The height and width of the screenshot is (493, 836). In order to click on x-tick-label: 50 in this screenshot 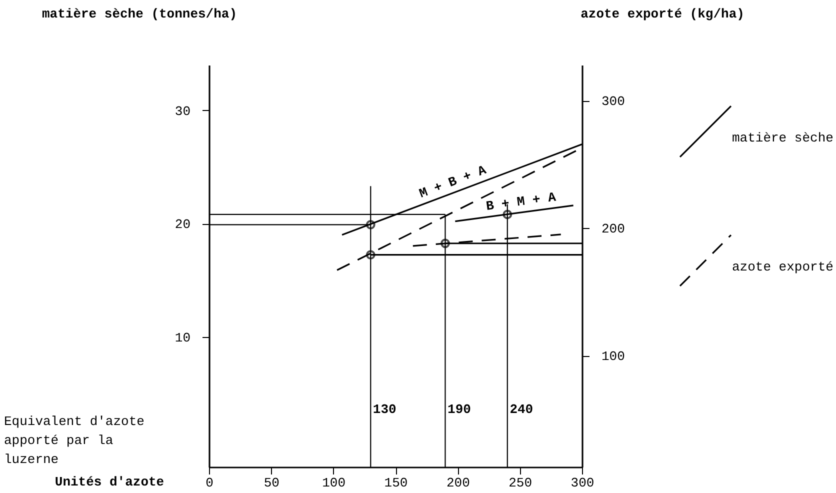, I will do `click(272, 483)`.